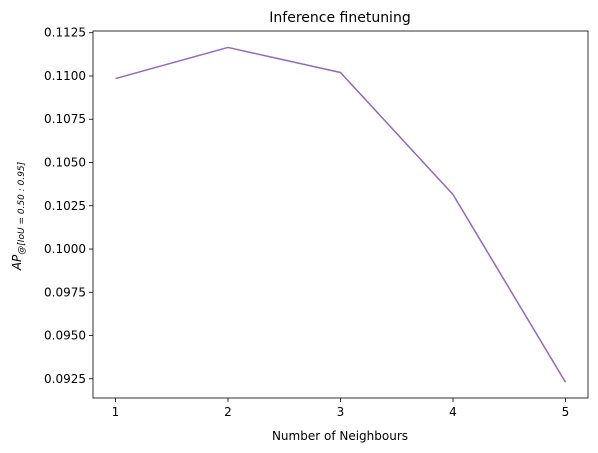 This screenshot has height=453, width=598. What do you see at coordinates (22, 207) in the screenshot?
I see `y-axis-label-subscript: @[IoU = 0.50 : 0.95]` at bounding box center [22, 207].